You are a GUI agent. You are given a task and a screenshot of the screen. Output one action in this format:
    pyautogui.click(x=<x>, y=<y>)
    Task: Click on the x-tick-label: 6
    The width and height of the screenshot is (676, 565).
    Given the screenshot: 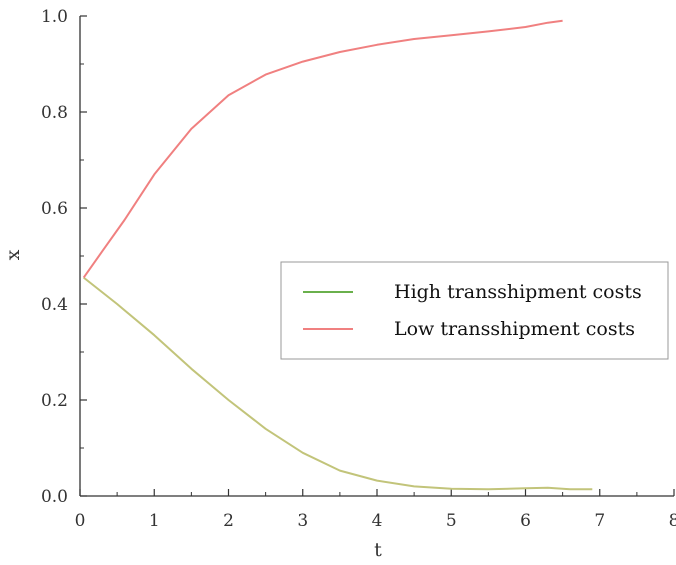 What is the action you would take?
    pyautogui.click(x=525, y=521)
    